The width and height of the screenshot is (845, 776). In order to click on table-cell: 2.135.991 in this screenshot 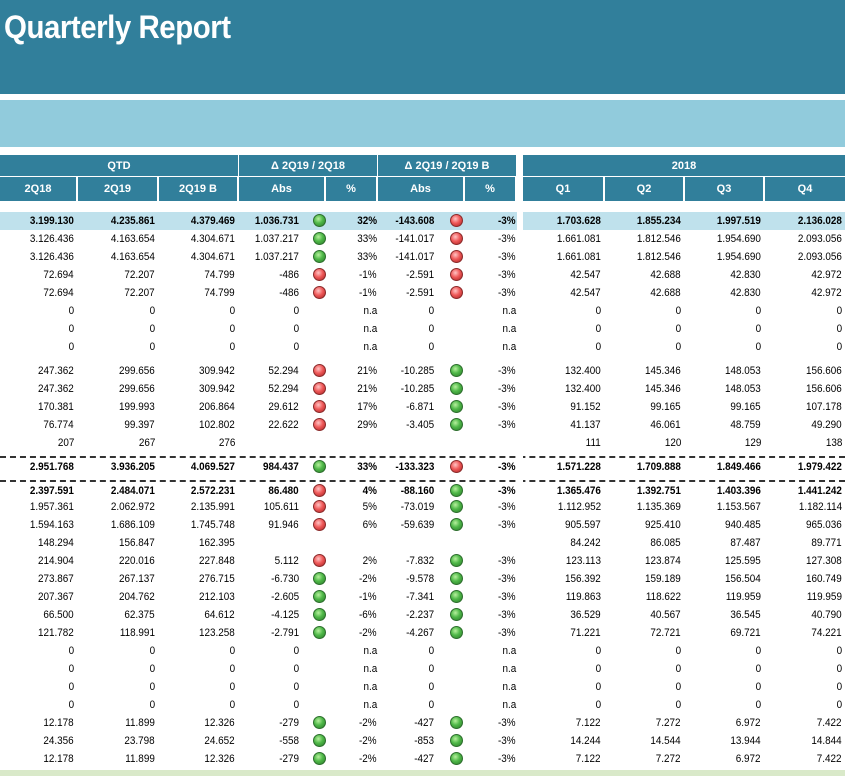, I will do `click(212, 507)`.